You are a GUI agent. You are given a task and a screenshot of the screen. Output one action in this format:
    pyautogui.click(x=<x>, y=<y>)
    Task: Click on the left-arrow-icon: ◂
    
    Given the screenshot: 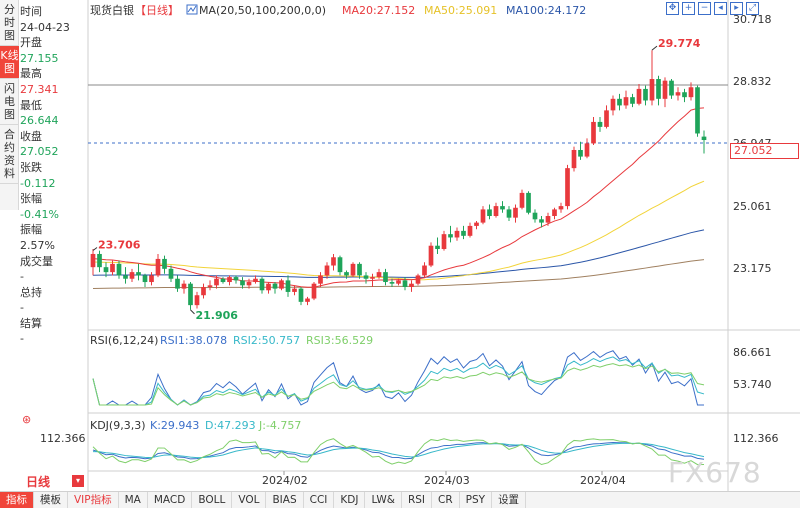 What is the action you would take?
    pyautogui.click(x=720, y=8)
    